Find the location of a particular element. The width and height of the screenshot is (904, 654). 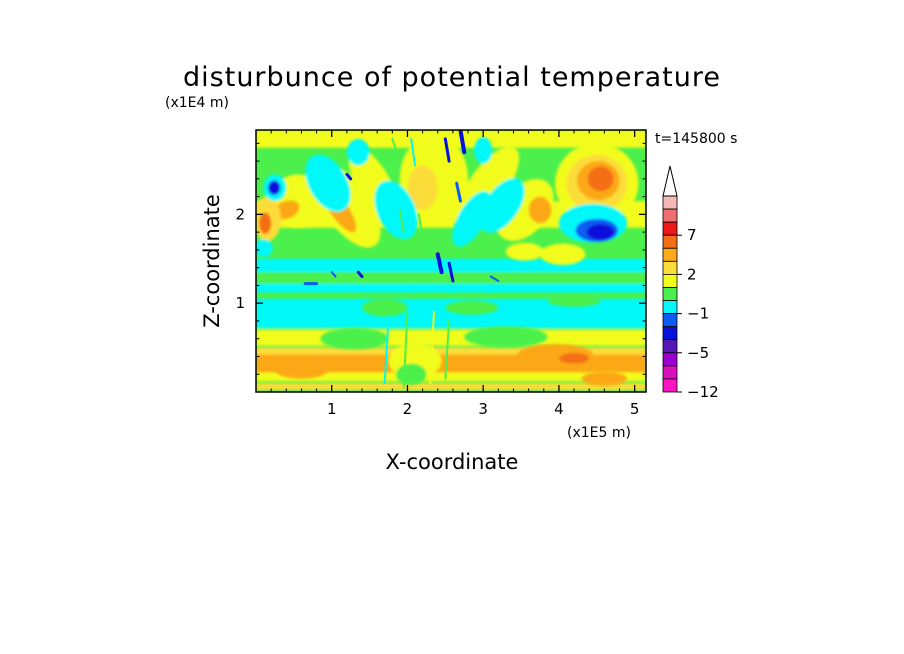

colorbar-tick-label: 7 is located at coordinates (692, 235).